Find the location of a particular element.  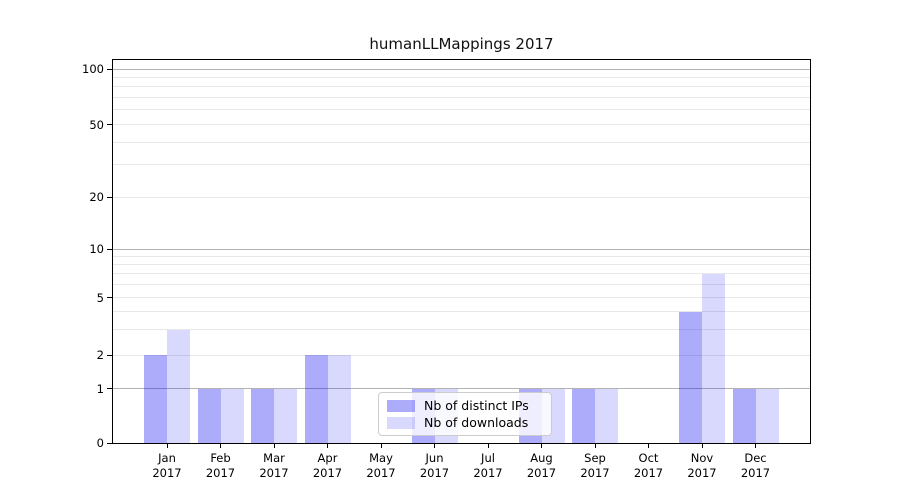

x-axis-tick-label: Aug 2017 is located at coordinates (541, 466).